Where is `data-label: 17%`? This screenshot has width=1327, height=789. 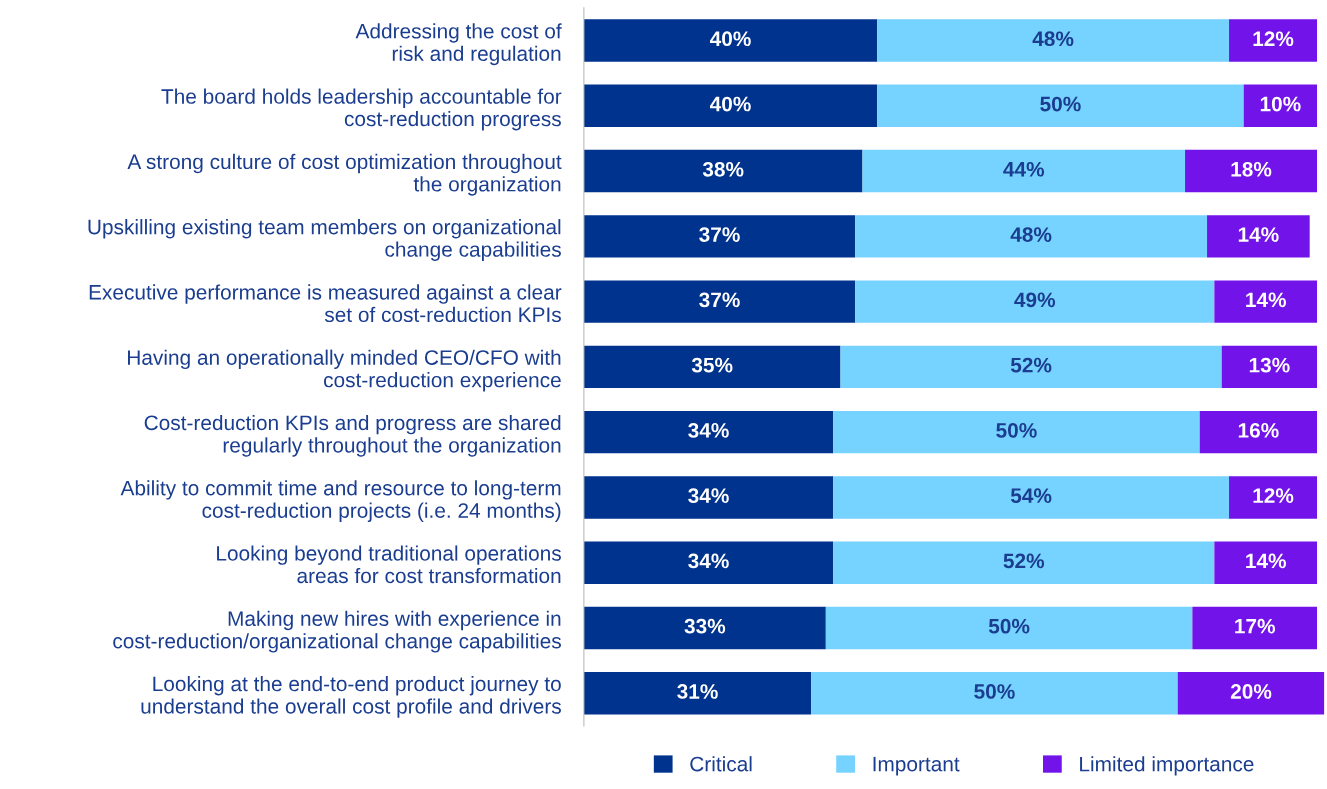
data-label: 17% is located at coordinates (1255, 626).